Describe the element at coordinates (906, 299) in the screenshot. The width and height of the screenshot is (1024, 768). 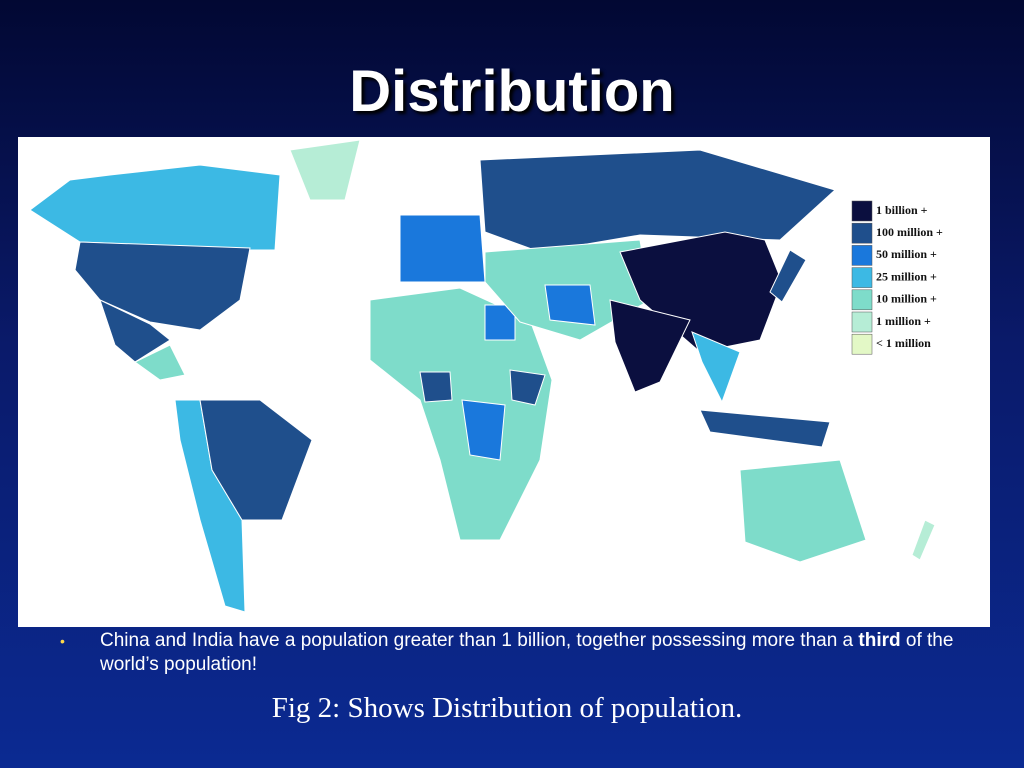
I see `legend-label: 10 million +` at that location.